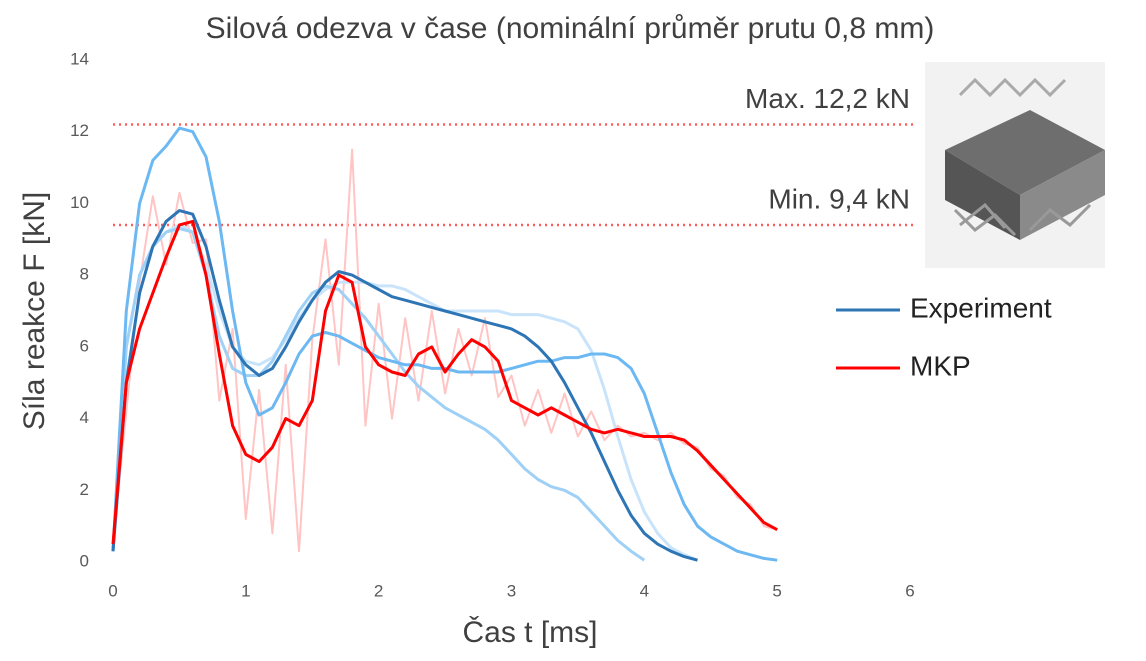 The width and height of the screenshot is (1146, 661). Describe the element at coordinates (839, 198) in the screenshot. I see `reference-label: Min. 9,4 kN` at that location.